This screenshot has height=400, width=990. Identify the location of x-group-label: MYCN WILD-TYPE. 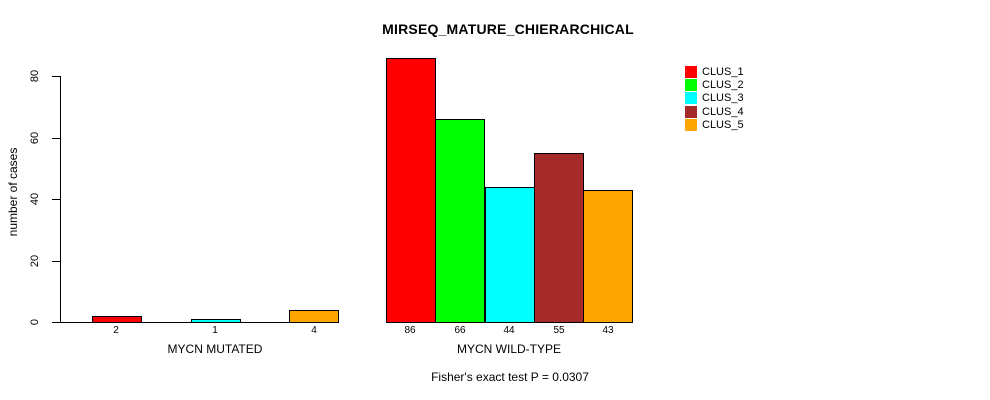
(509, 349).